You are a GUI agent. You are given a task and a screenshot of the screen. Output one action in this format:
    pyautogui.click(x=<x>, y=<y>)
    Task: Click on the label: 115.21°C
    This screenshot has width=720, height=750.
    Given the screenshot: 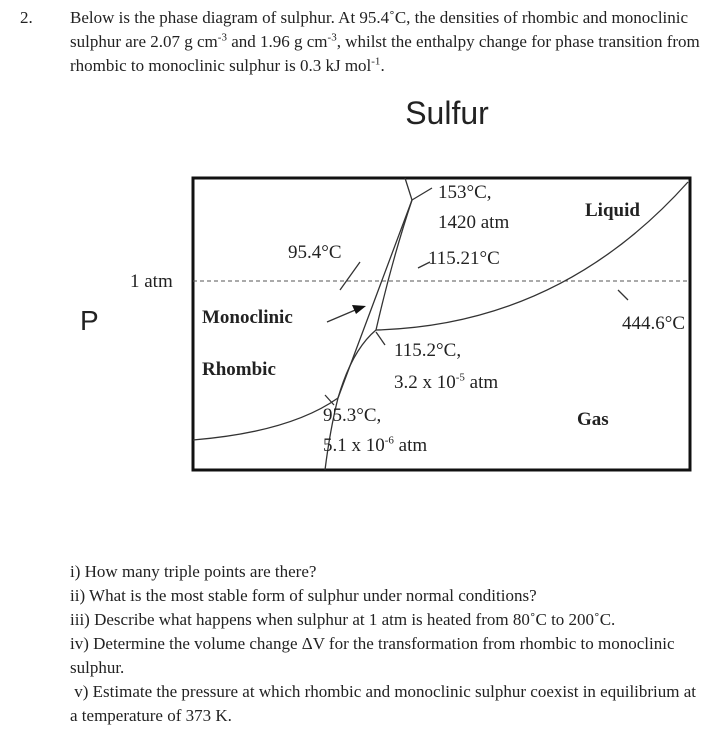 What is the action you would take?
    pyautogui.click(x=464, y=258)
    